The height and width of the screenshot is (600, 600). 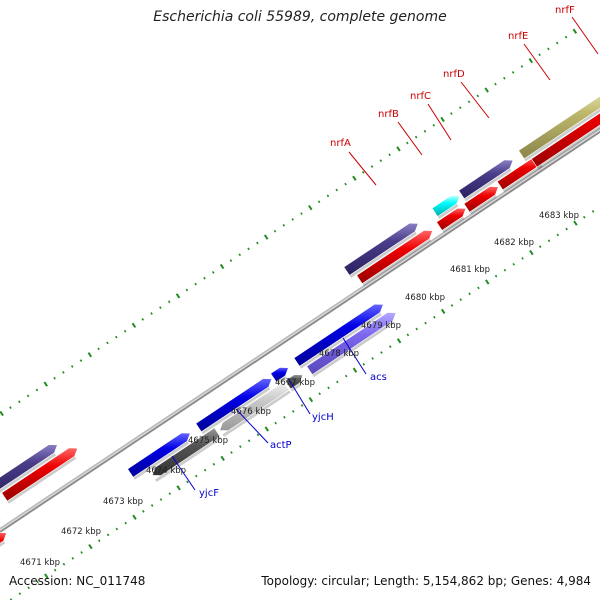 I want to click on gene-red-nrfE, so click(x=565, y=140).